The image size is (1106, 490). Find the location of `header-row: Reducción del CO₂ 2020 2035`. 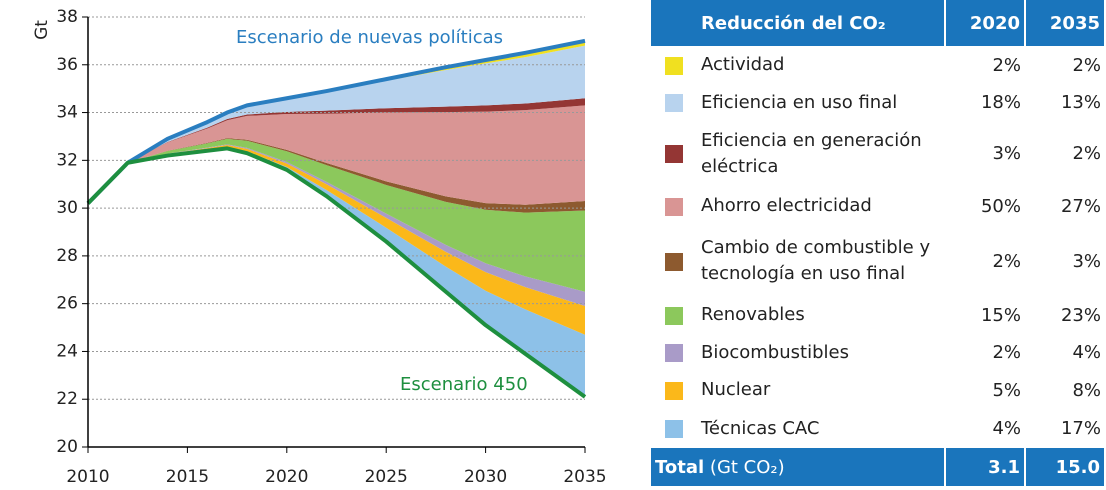

header-row: Reducción del CO₂ 2020 2035 is located at coordinates (878, 23).